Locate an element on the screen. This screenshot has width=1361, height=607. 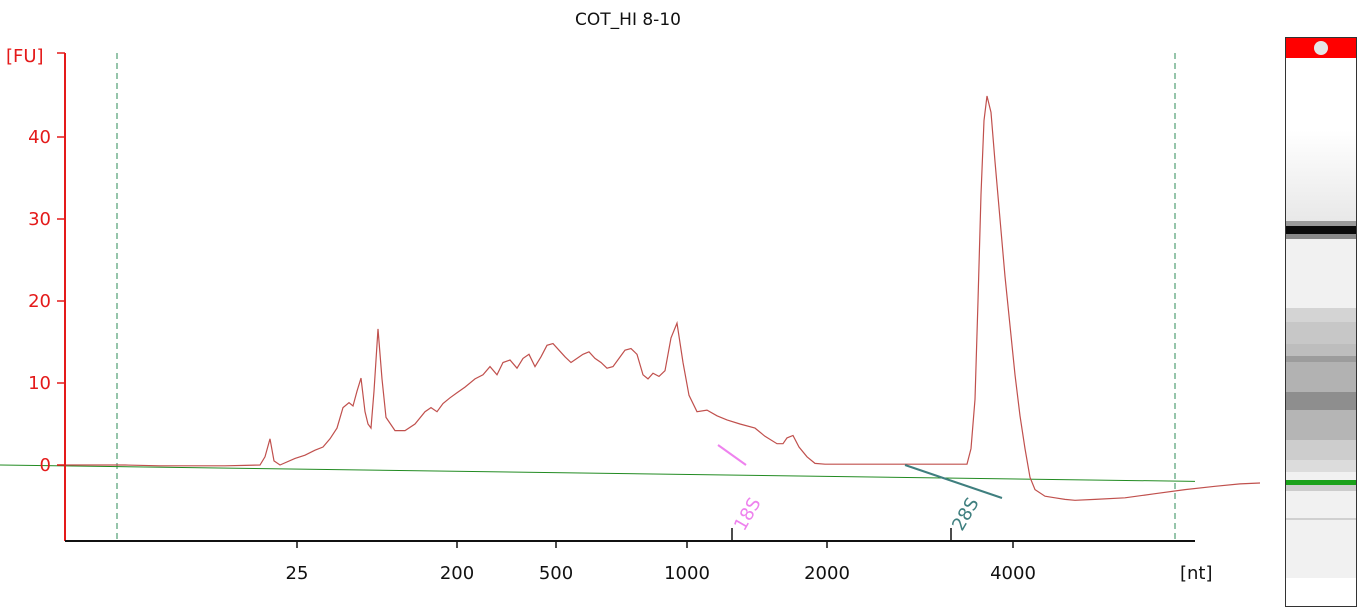
x-tick-label: 200 is located at coordinates (457, 573).